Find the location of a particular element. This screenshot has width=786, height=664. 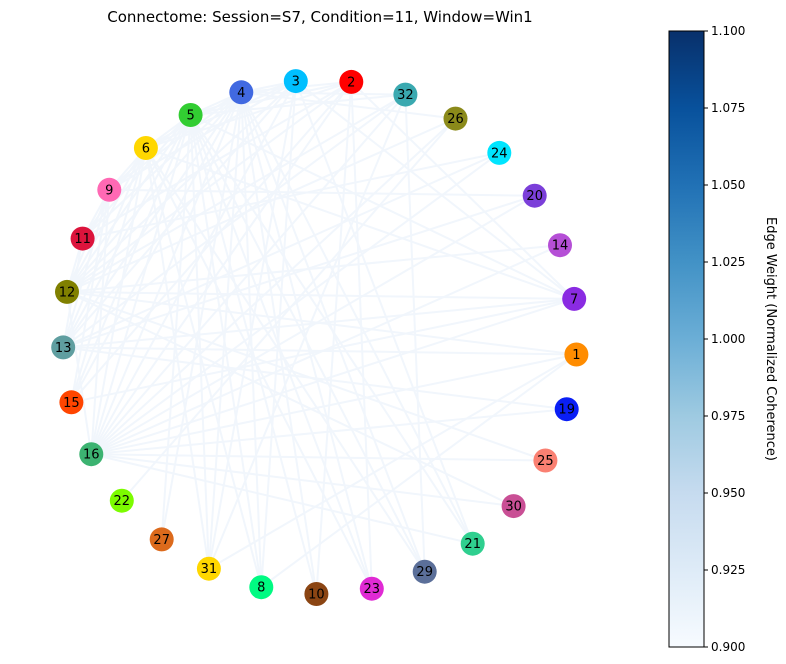

node-16: 16 is located at coordinates (91, 454).